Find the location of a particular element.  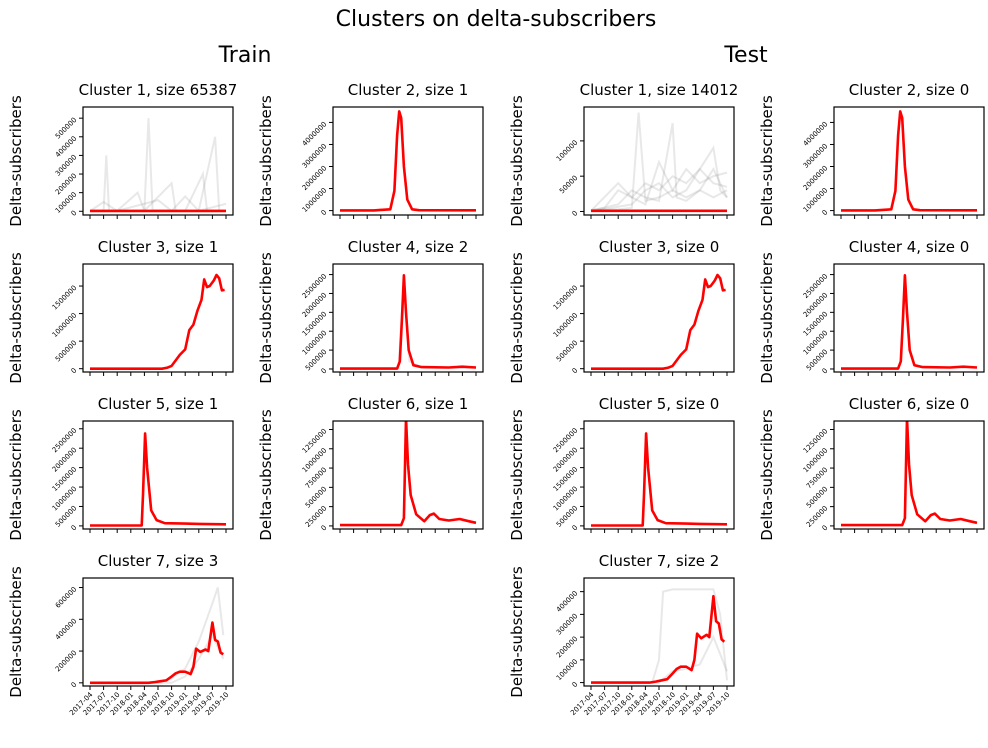

train-cluster-2-centroid-line is located at coordinates (408, 161).